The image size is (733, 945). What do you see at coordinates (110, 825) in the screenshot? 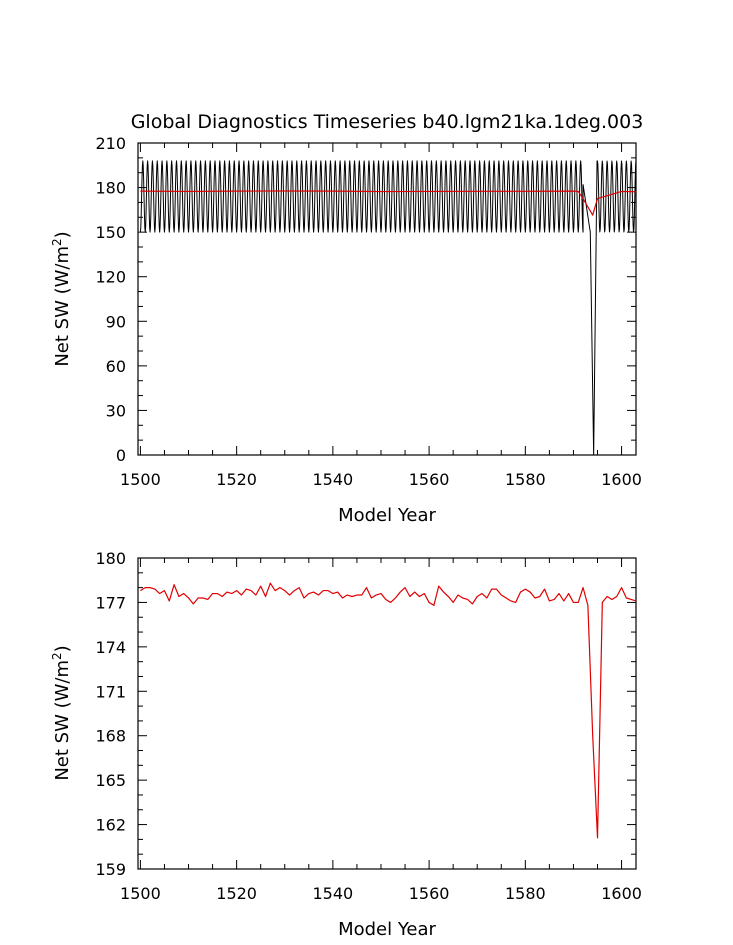
I see `y-tick-label: 162` at bounding box center [110, 825].